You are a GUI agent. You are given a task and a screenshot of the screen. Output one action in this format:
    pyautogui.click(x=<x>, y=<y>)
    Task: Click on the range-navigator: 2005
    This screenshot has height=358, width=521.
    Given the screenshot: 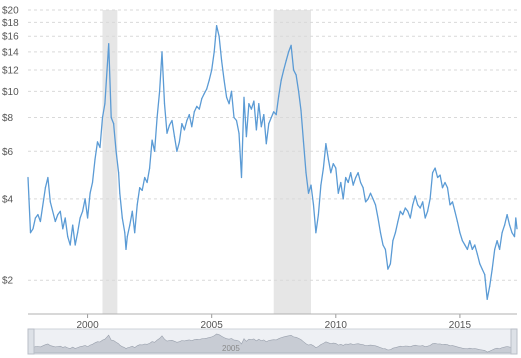 What is the action you would take?
    pyautogui.click(x=272, y=341)
    